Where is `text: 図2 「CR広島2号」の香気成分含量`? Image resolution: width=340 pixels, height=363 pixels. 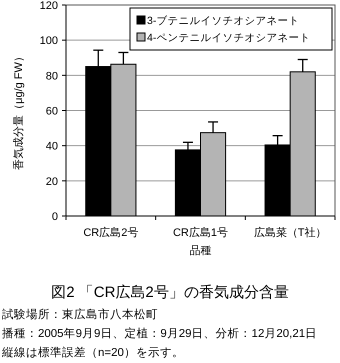 text: 図2 「CR広島2号」の香気成分含量 is located at coordinates (170, 292).